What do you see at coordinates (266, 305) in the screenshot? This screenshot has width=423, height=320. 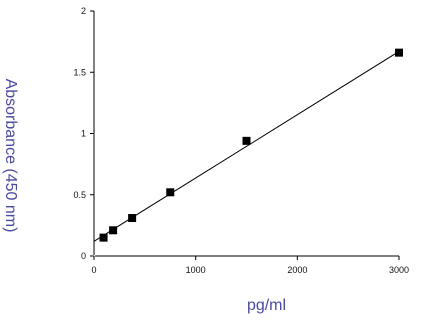 I see `x-axis-title: pg/ml` at bounding box center [266, 305].